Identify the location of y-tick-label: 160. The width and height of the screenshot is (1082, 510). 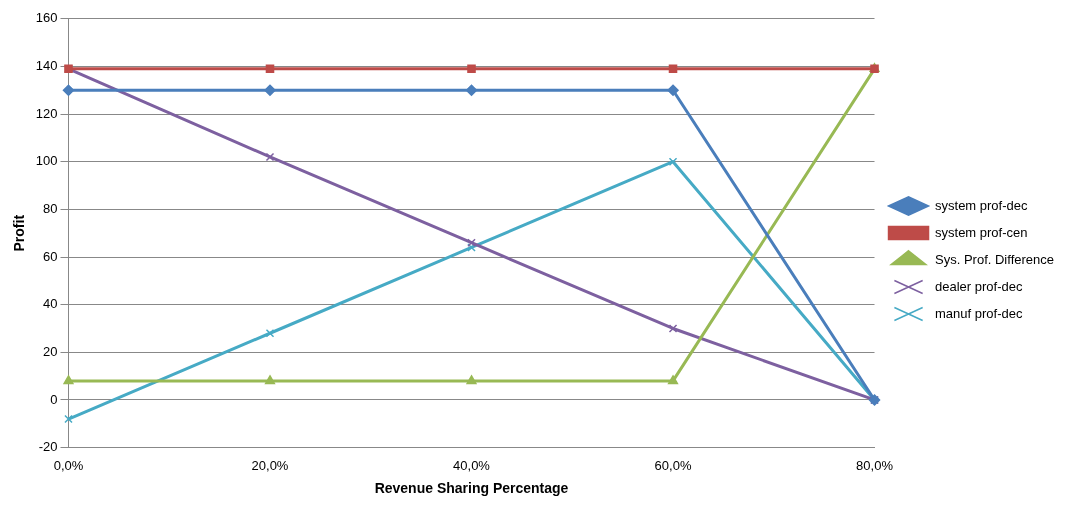
(46, 18).